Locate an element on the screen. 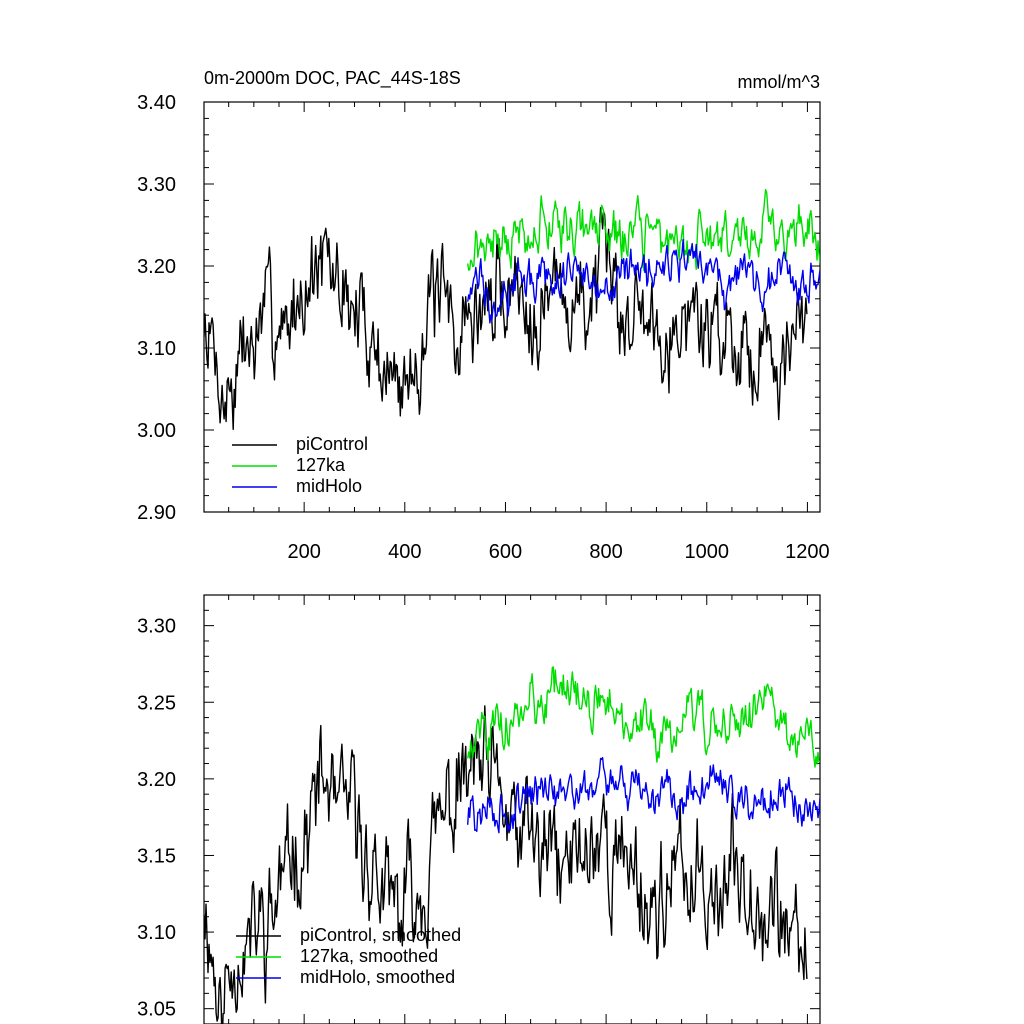 The image size is (1024, 1024). y-tick-label: 3.40 is located at coordinates (156, 103).